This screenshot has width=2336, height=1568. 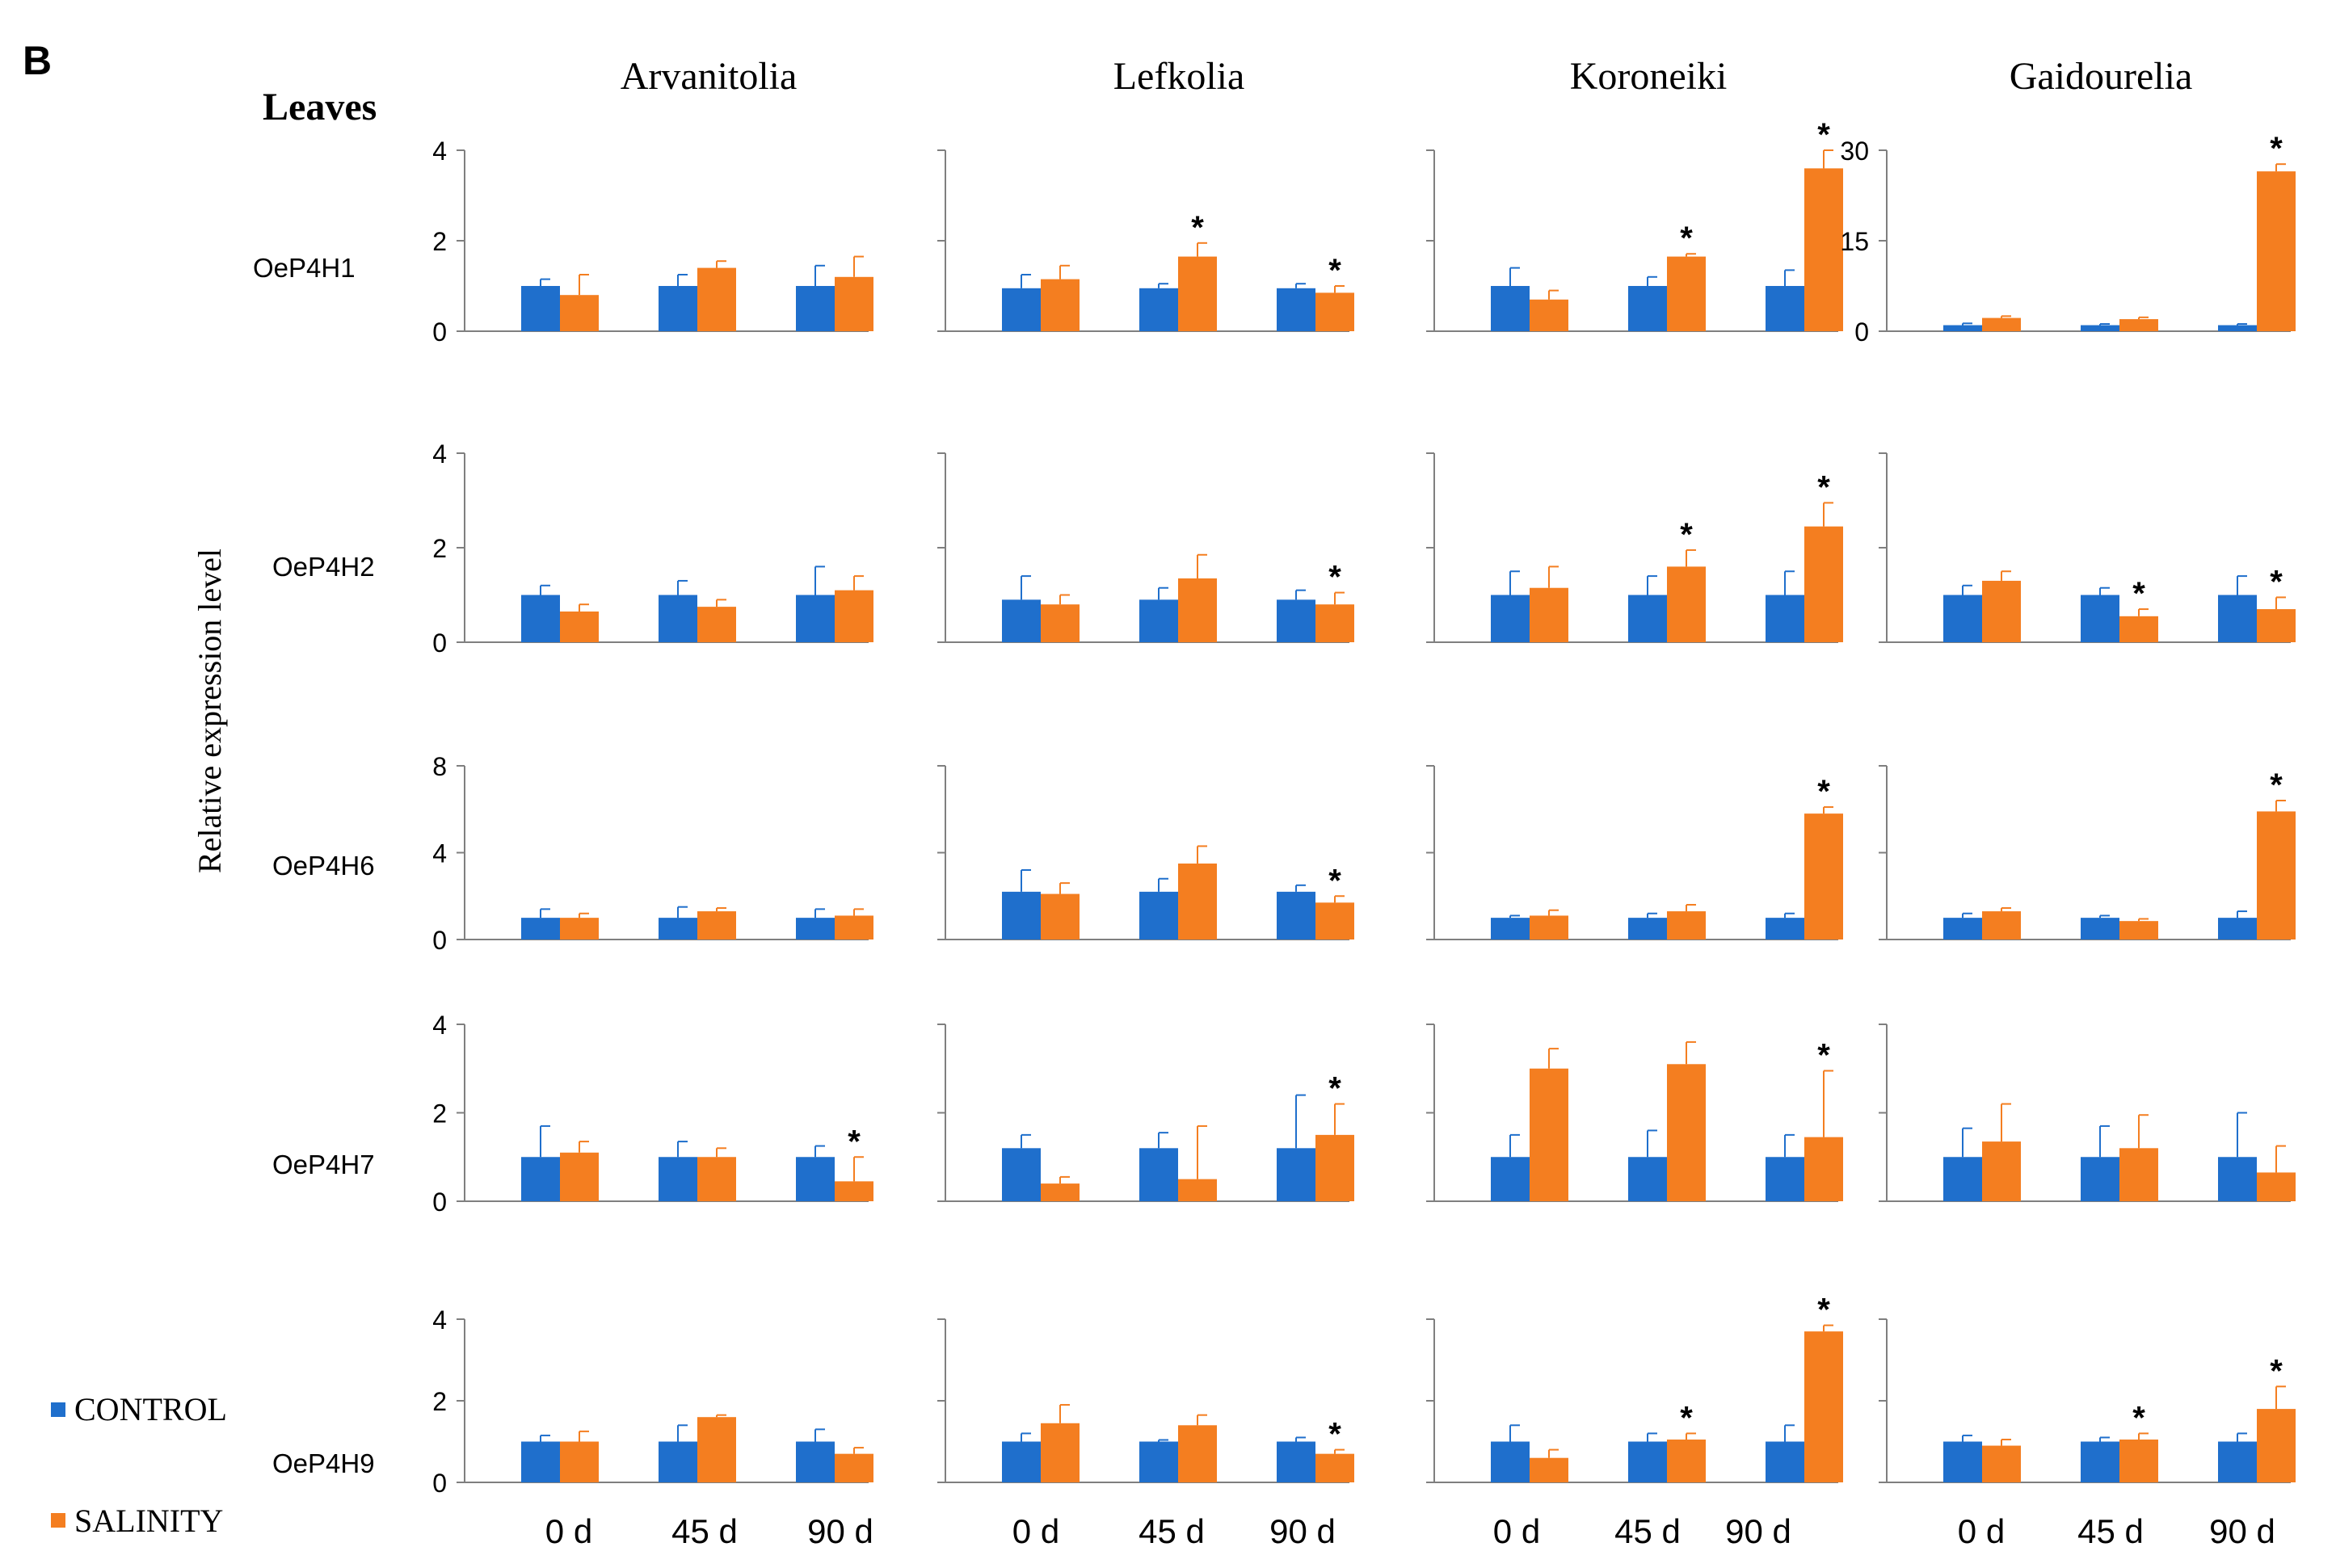 What do you see at coordinates (148, 1521) in the screenshot?
I see `legend-label-salinity: SALINITY` at bounding box center [148, 1521].